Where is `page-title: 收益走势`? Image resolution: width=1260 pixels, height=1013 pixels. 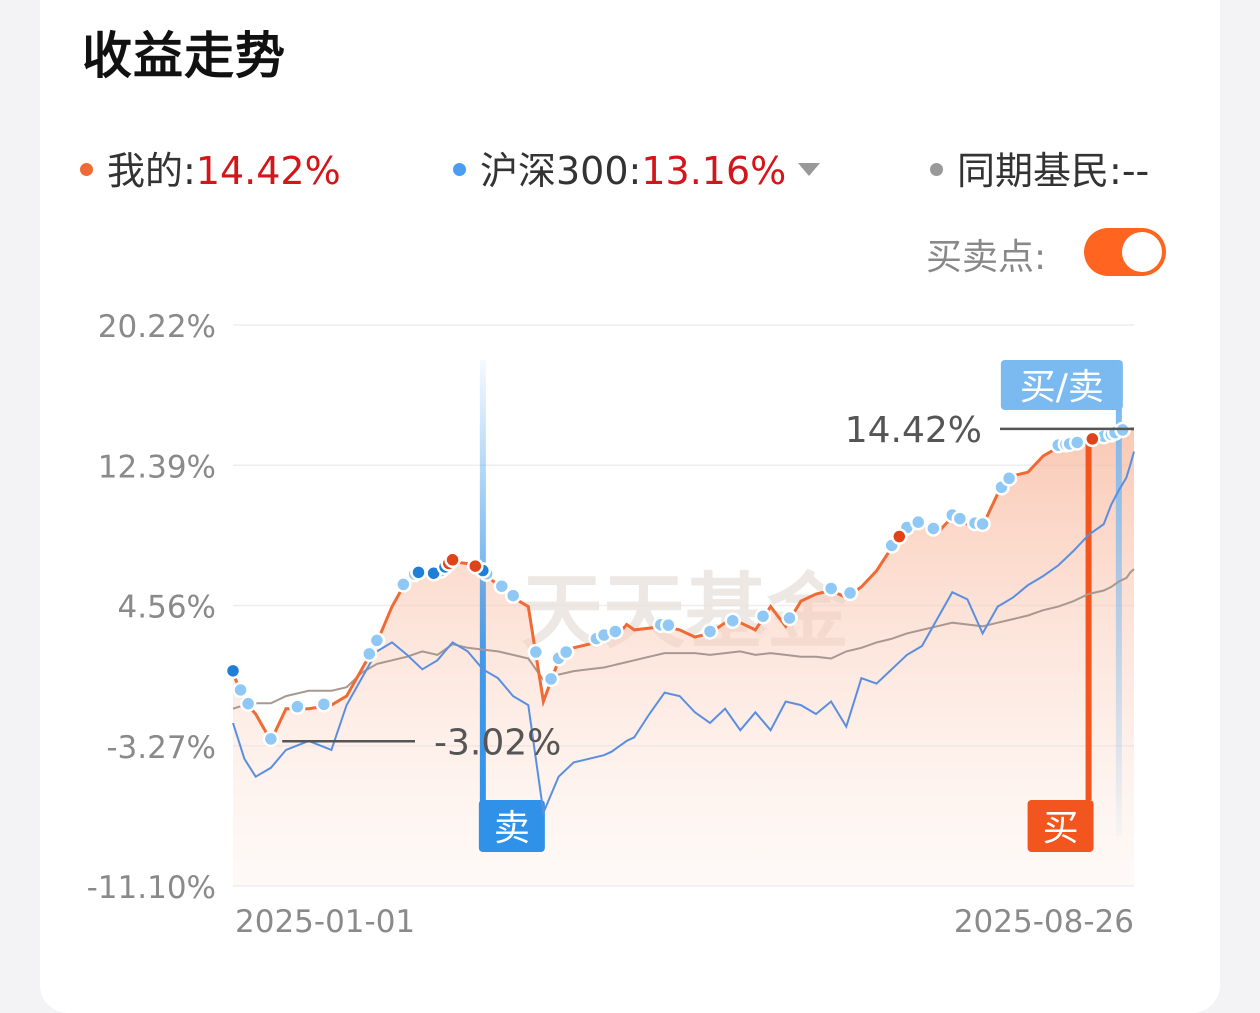 page-title: 收益走势 is located at coordinates (184, 56).